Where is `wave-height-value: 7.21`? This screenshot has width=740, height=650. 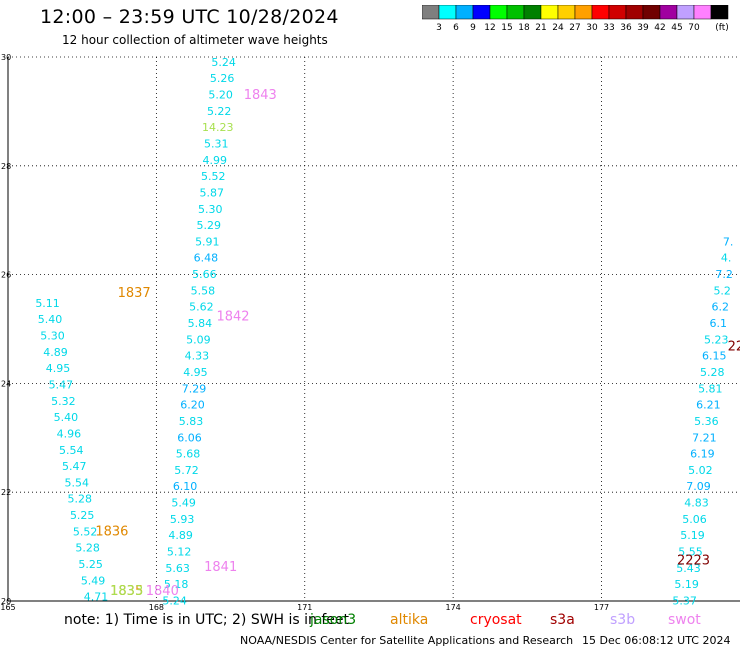
wave-height-value: 7.21 is located at coordinates (704, 437).